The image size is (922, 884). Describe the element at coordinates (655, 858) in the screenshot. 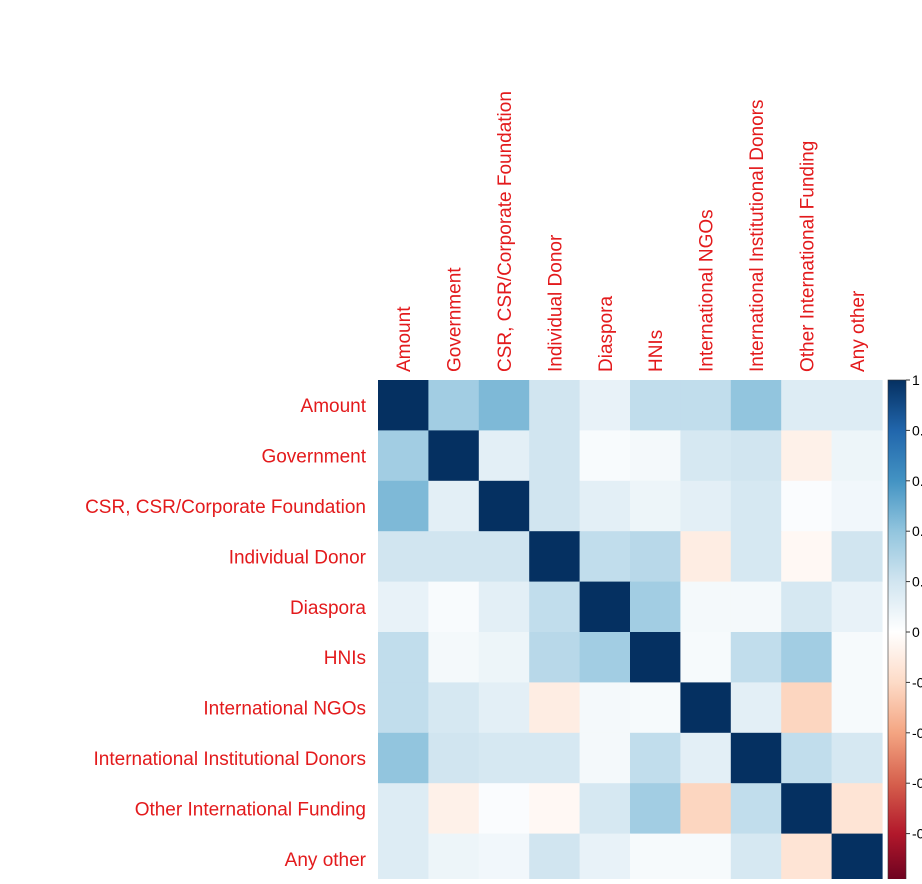

I see `cell-any-other-hnis` at that location.